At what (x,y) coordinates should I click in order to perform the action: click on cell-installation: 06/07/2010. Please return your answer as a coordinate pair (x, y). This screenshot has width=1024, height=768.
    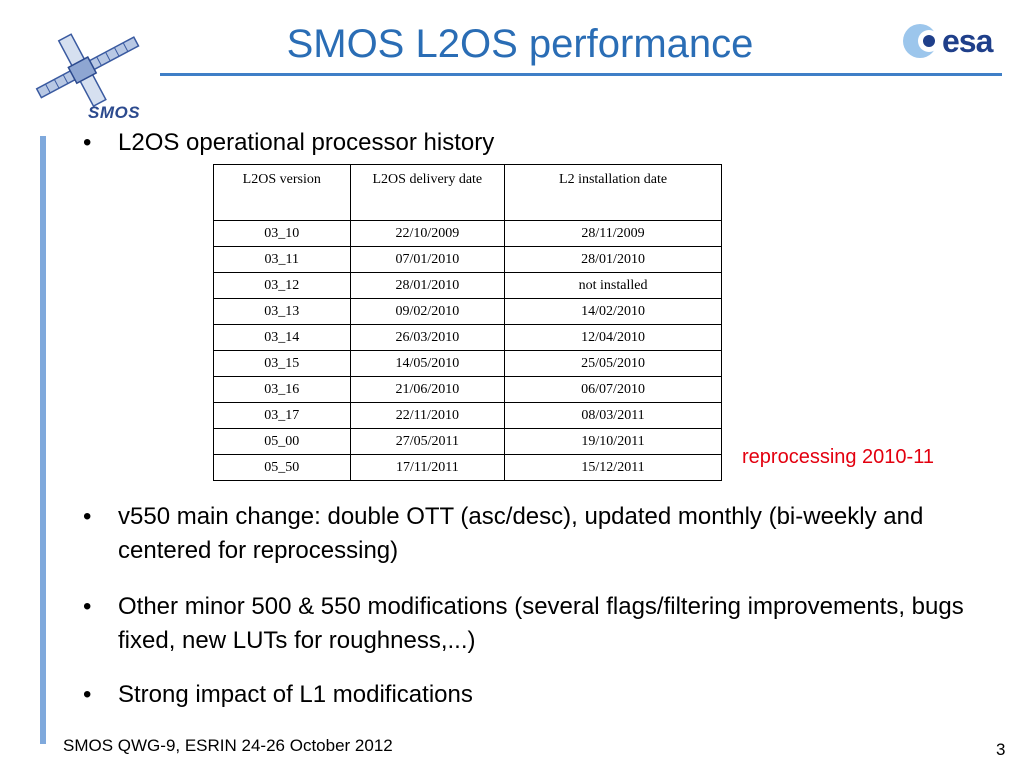
    Looking at the image, I should click on (613, 389).